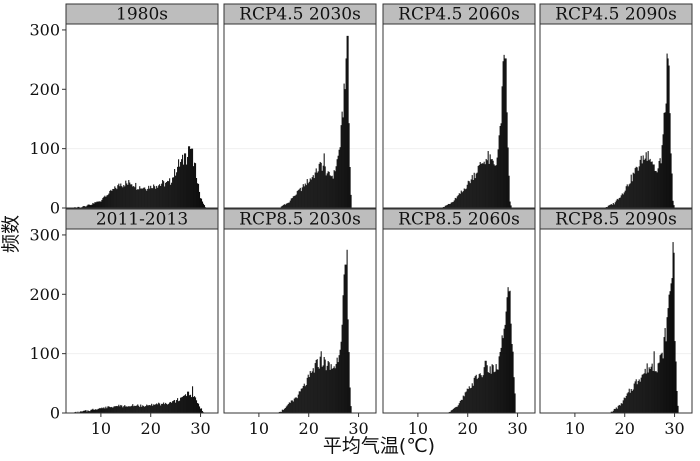  What do you see at coordinates (517, 428) in the screenshot?
I see `x-tick-label: 30` at bounding box center [517, 428].